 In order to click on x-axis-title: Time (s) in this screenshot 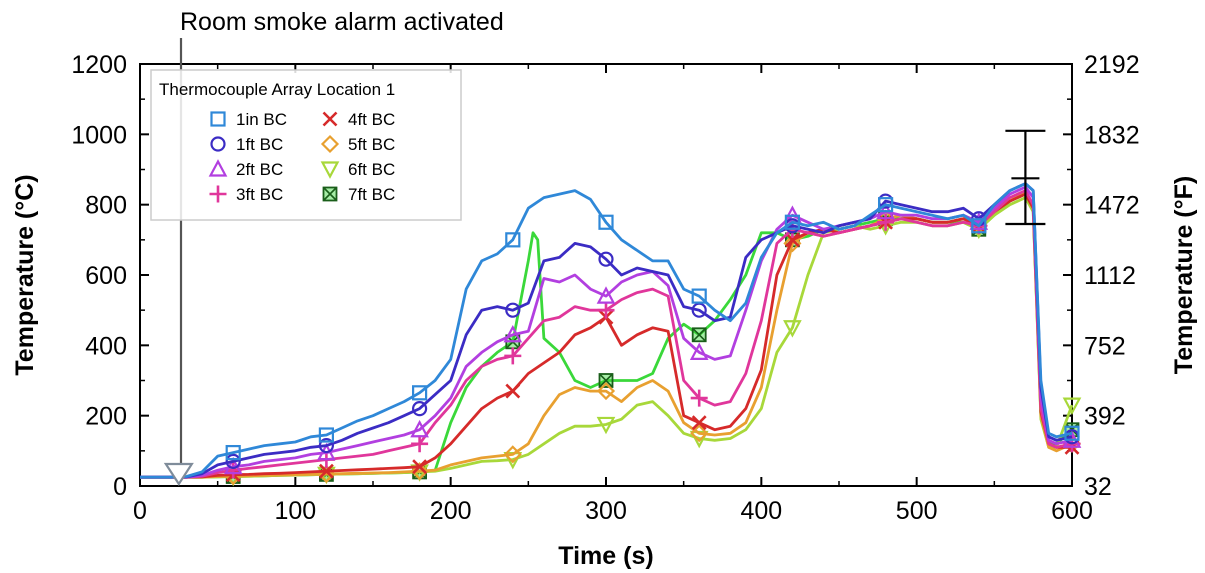, I will do `click(605, 556)`.